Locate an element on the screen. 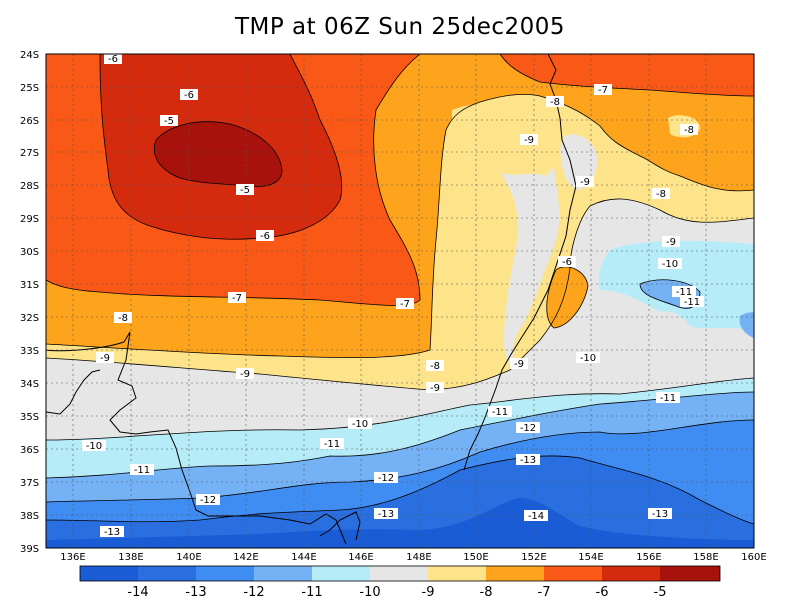 The width and height of the screenshot is (800, 600). band-gt-m5 is located at coordinates (218, 154).